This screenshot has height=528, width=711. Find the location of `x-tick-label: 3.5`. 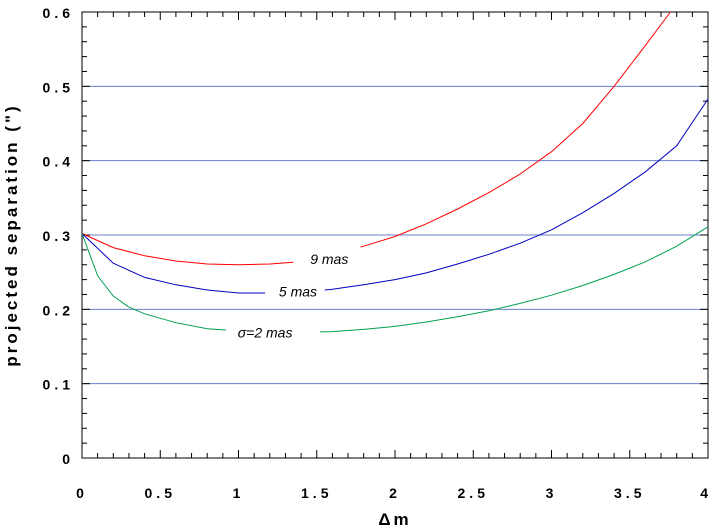

x-tick-label: 3.5 is located at coordinates (629, 493).